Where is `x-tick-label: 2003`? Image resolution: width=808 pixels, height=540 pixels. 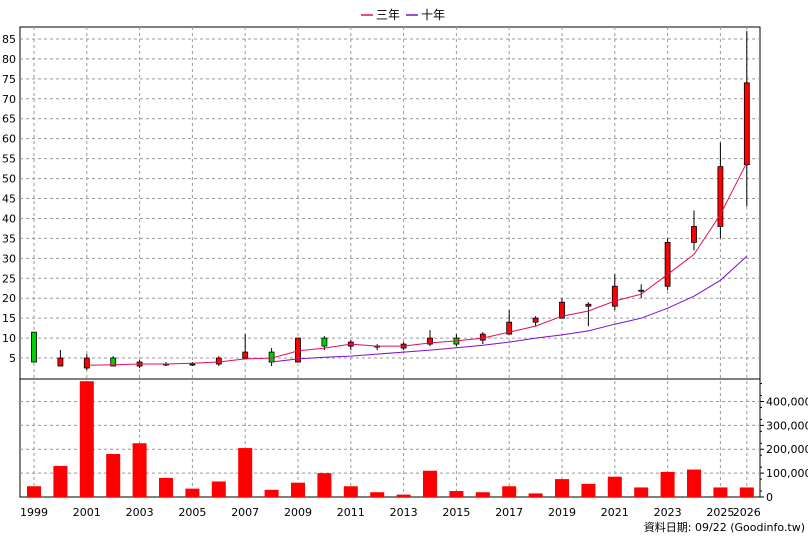 x-tick-label: 2003 is located at coordinates (140, 512).